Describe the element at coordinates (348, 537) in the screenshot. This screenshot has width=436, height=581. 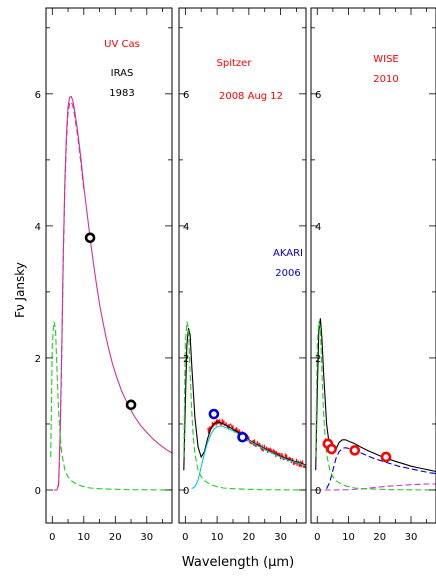
I see `x-tick-label-3-1: 10` at that location.